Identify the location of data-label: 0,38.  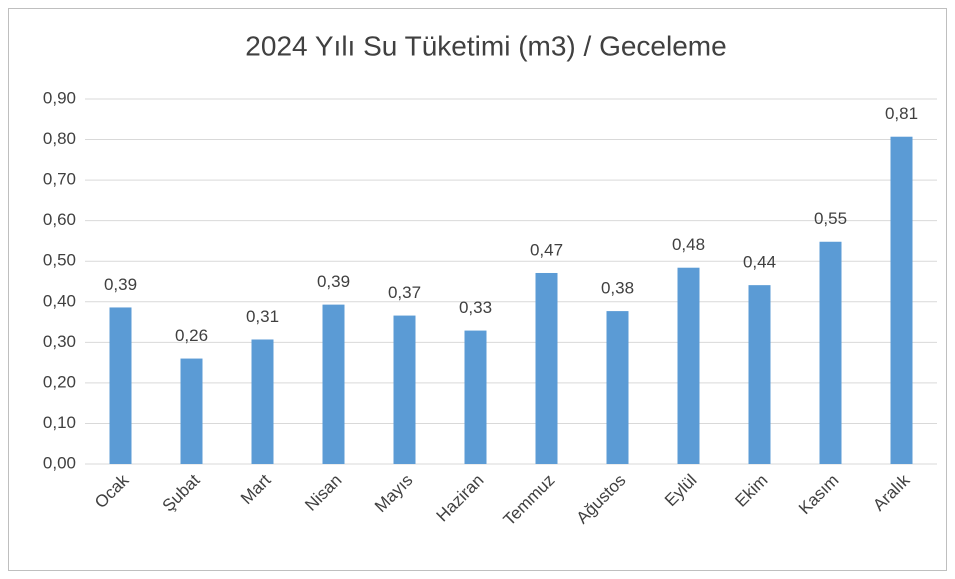
(617, 288).